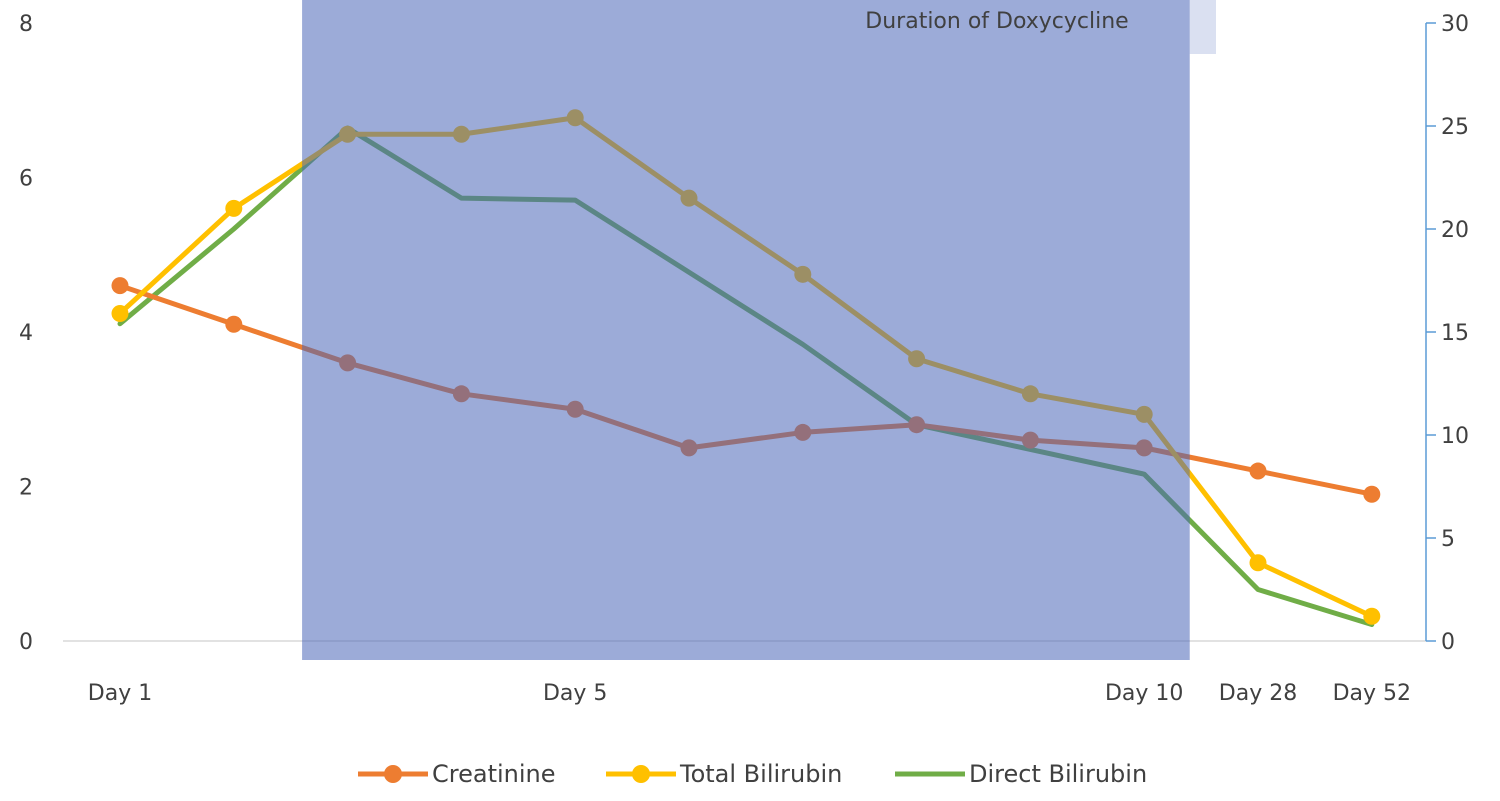  I want to click on x-tick-label: Day 1, so click(120, 693).